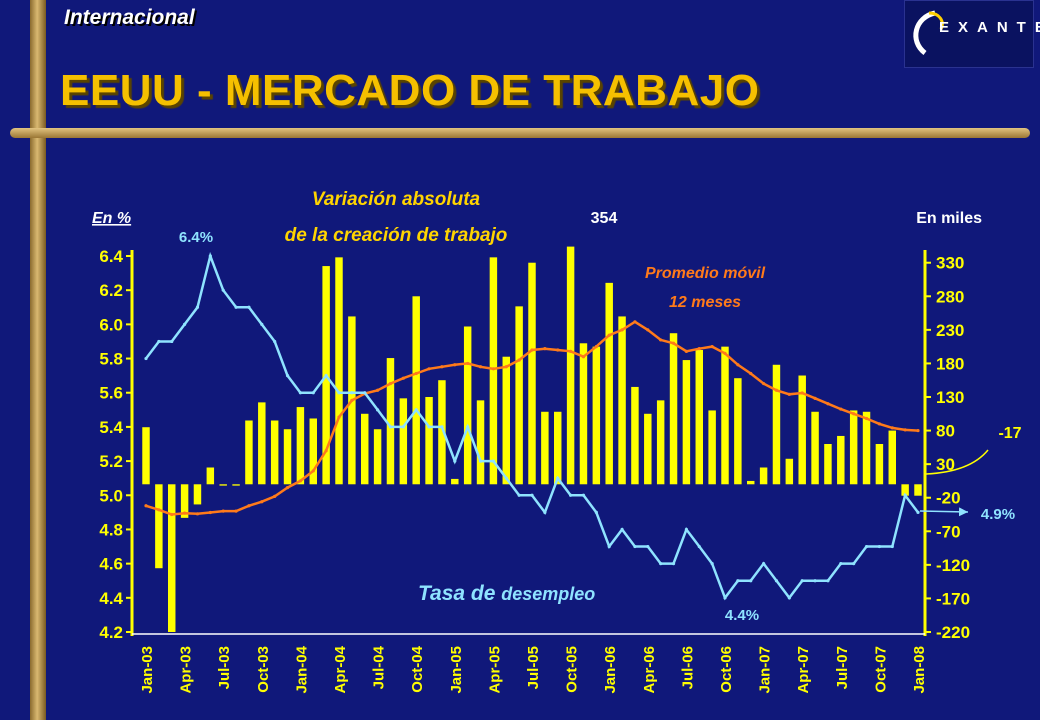  I want to click on left-tick-label: 6.4, so click(111, 256).